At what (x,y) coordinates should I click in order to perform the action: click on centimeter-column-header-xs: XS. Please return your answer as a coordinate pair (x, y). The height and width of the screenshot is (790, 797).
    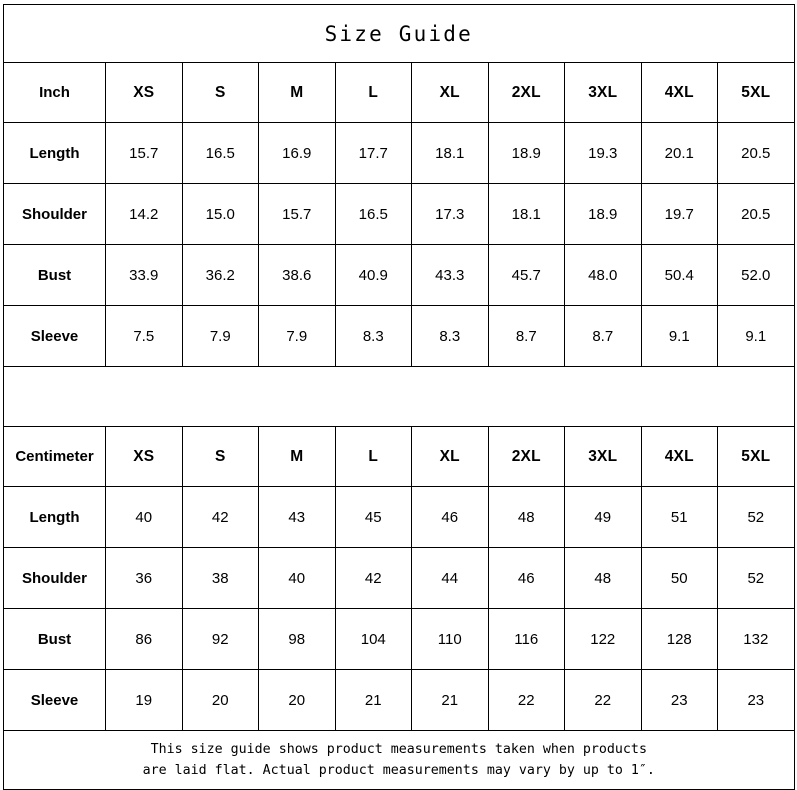
    Looking at the image, I should click on (144, 456).